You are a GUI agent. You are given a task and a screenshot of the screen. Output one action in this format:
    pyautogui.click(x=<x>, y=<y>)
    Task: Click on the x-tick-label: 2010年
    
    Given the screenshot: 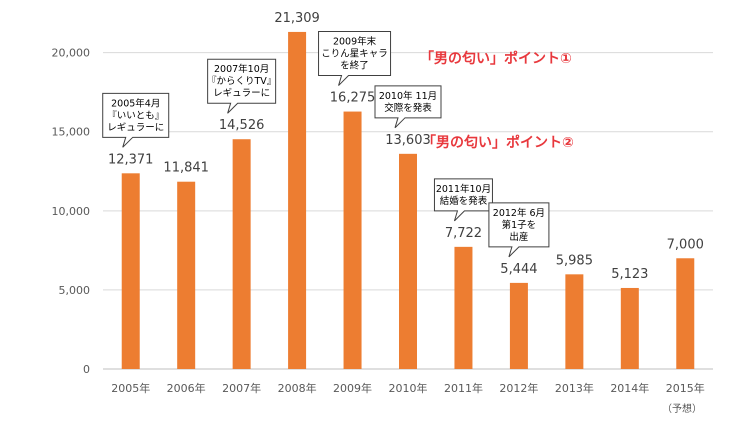 What is the action you would take?
    pyautogui.click(x=408, y=388)
    